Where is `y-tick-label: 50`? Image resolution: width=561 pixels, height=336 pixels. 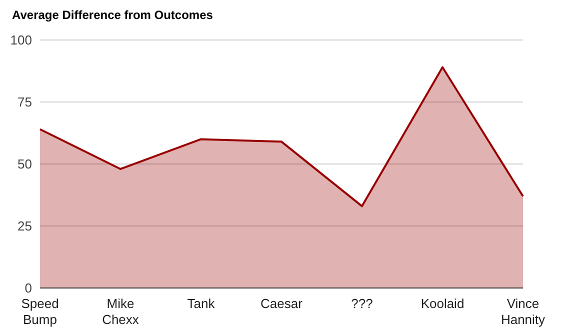 y-tick-label: 50 is located at coordinates (25, 164).